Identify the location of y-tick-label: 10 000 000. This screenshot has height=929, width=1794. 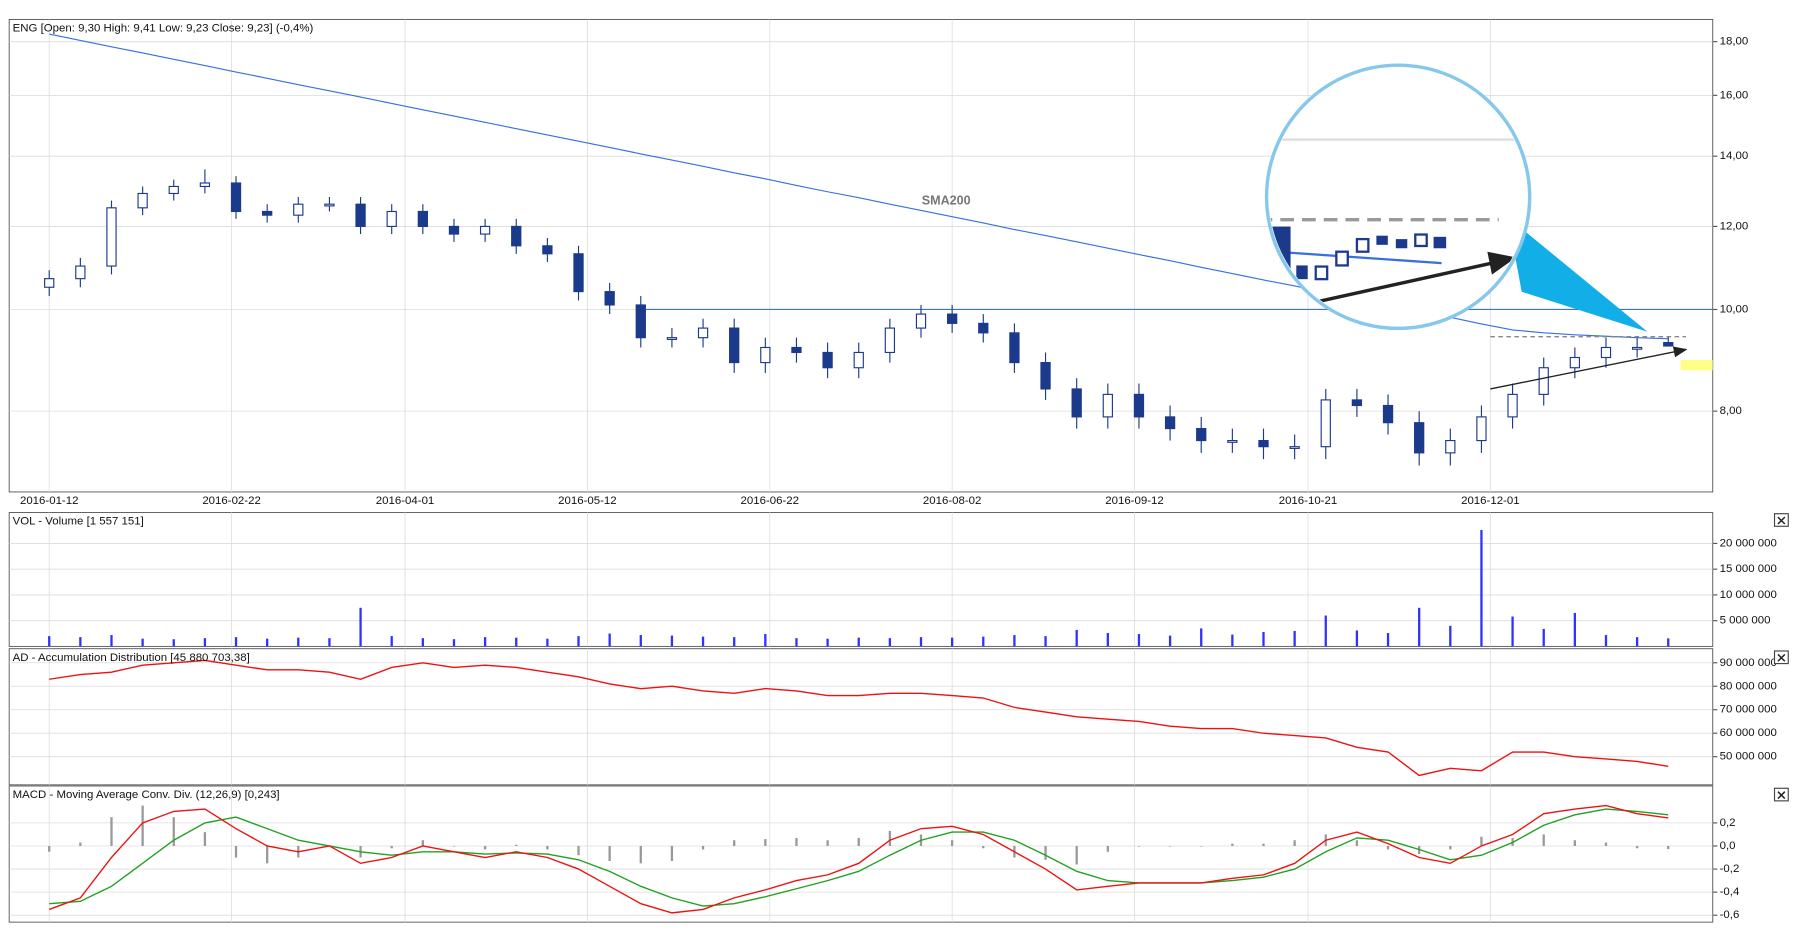
(1748, 595).